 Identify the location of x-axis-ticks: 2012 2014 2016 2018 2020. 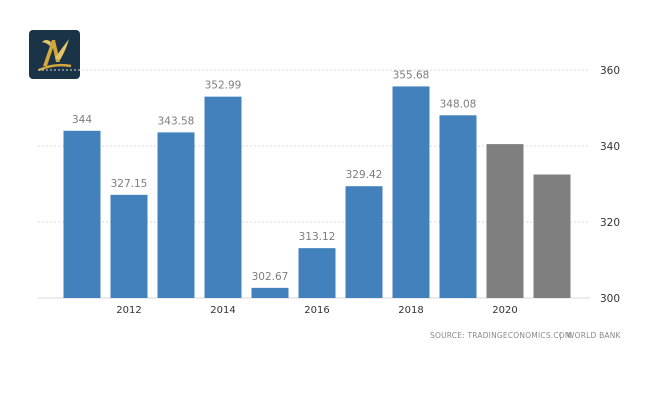
(316, 310).